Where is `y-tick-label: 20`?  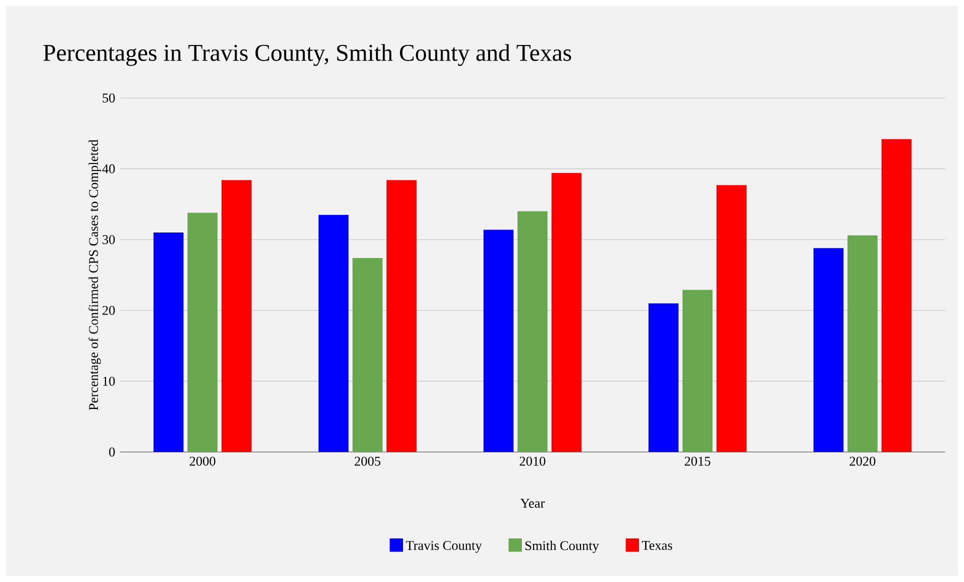
y-tick-label: 20 is located at coordinates (108, 310).